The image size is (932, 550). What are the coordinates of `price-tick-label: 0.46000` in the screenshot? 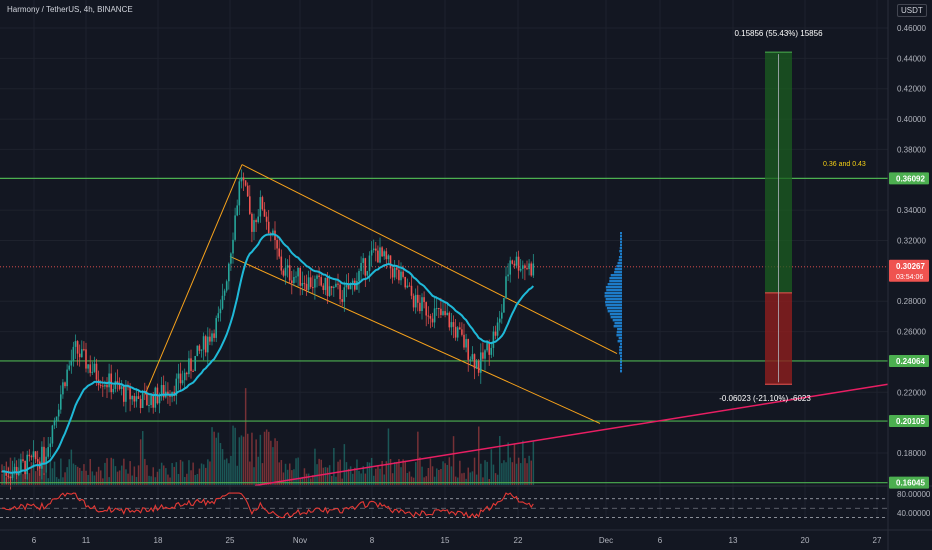 It's located at (911, 28).